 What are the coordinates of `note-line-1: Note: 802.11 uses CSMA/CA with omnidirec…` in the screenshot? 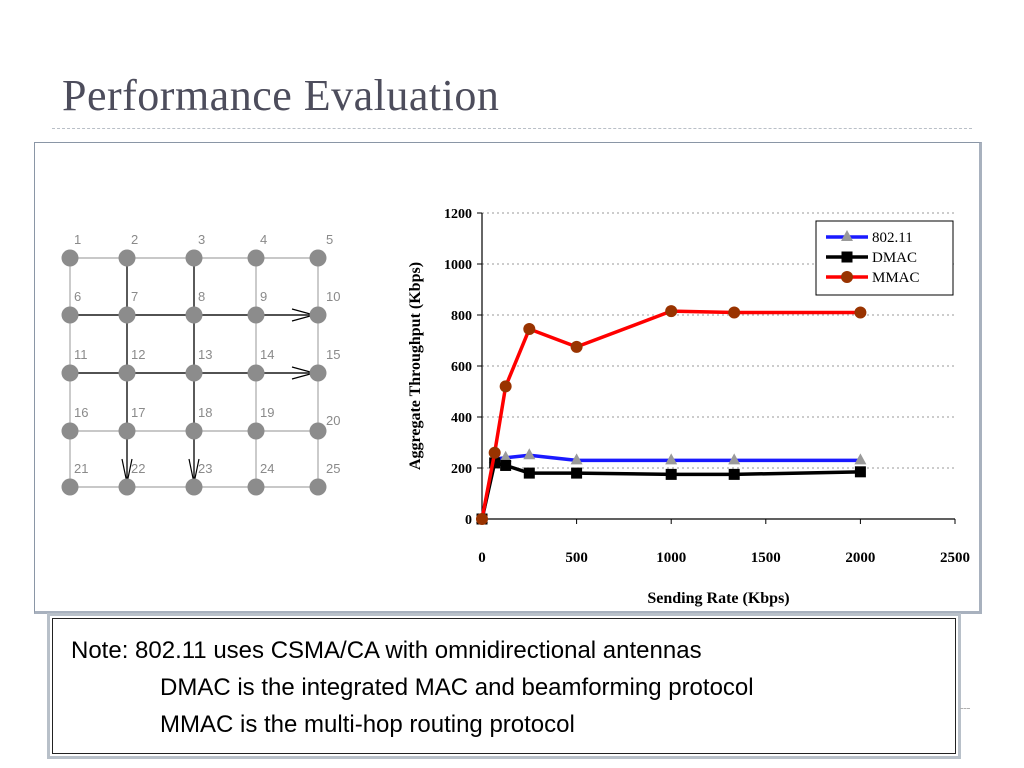 It's located at (386, 650).